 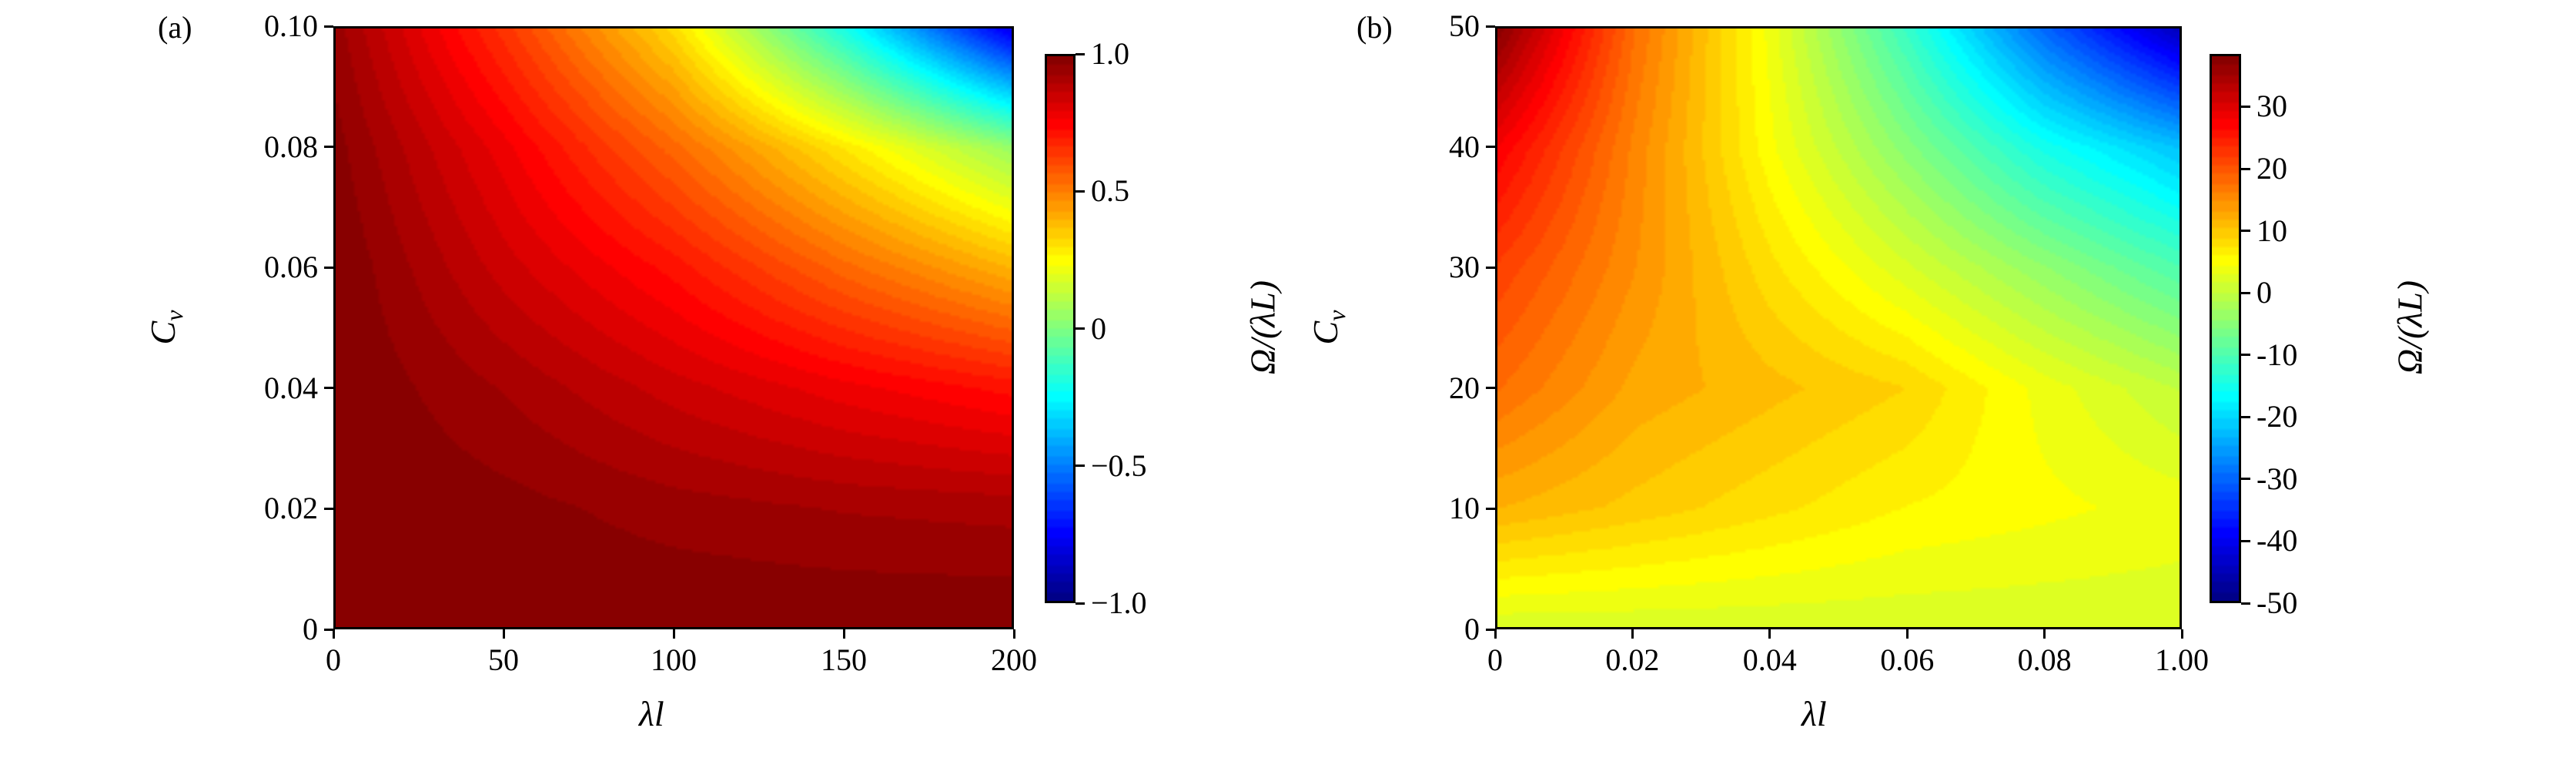 What do you see at coordinates (844, 660) in the screenshot?
I see `x-tick-label: 150` at bounding box center [844, 660].